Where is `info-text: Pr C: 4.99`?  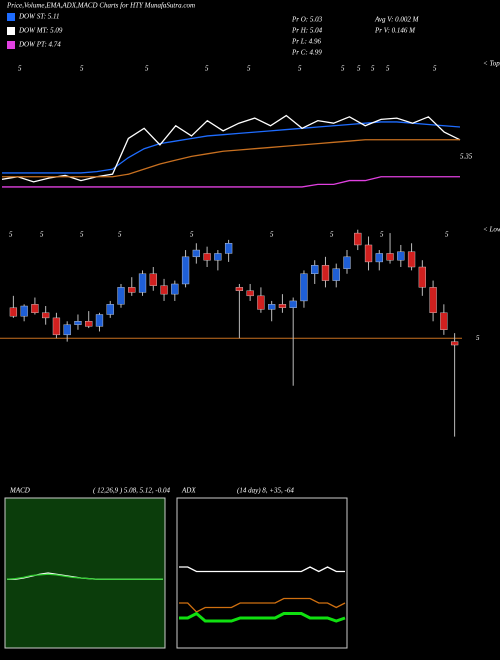
info-text: Pr C: 4.99 is located at coordinates (306, 53).